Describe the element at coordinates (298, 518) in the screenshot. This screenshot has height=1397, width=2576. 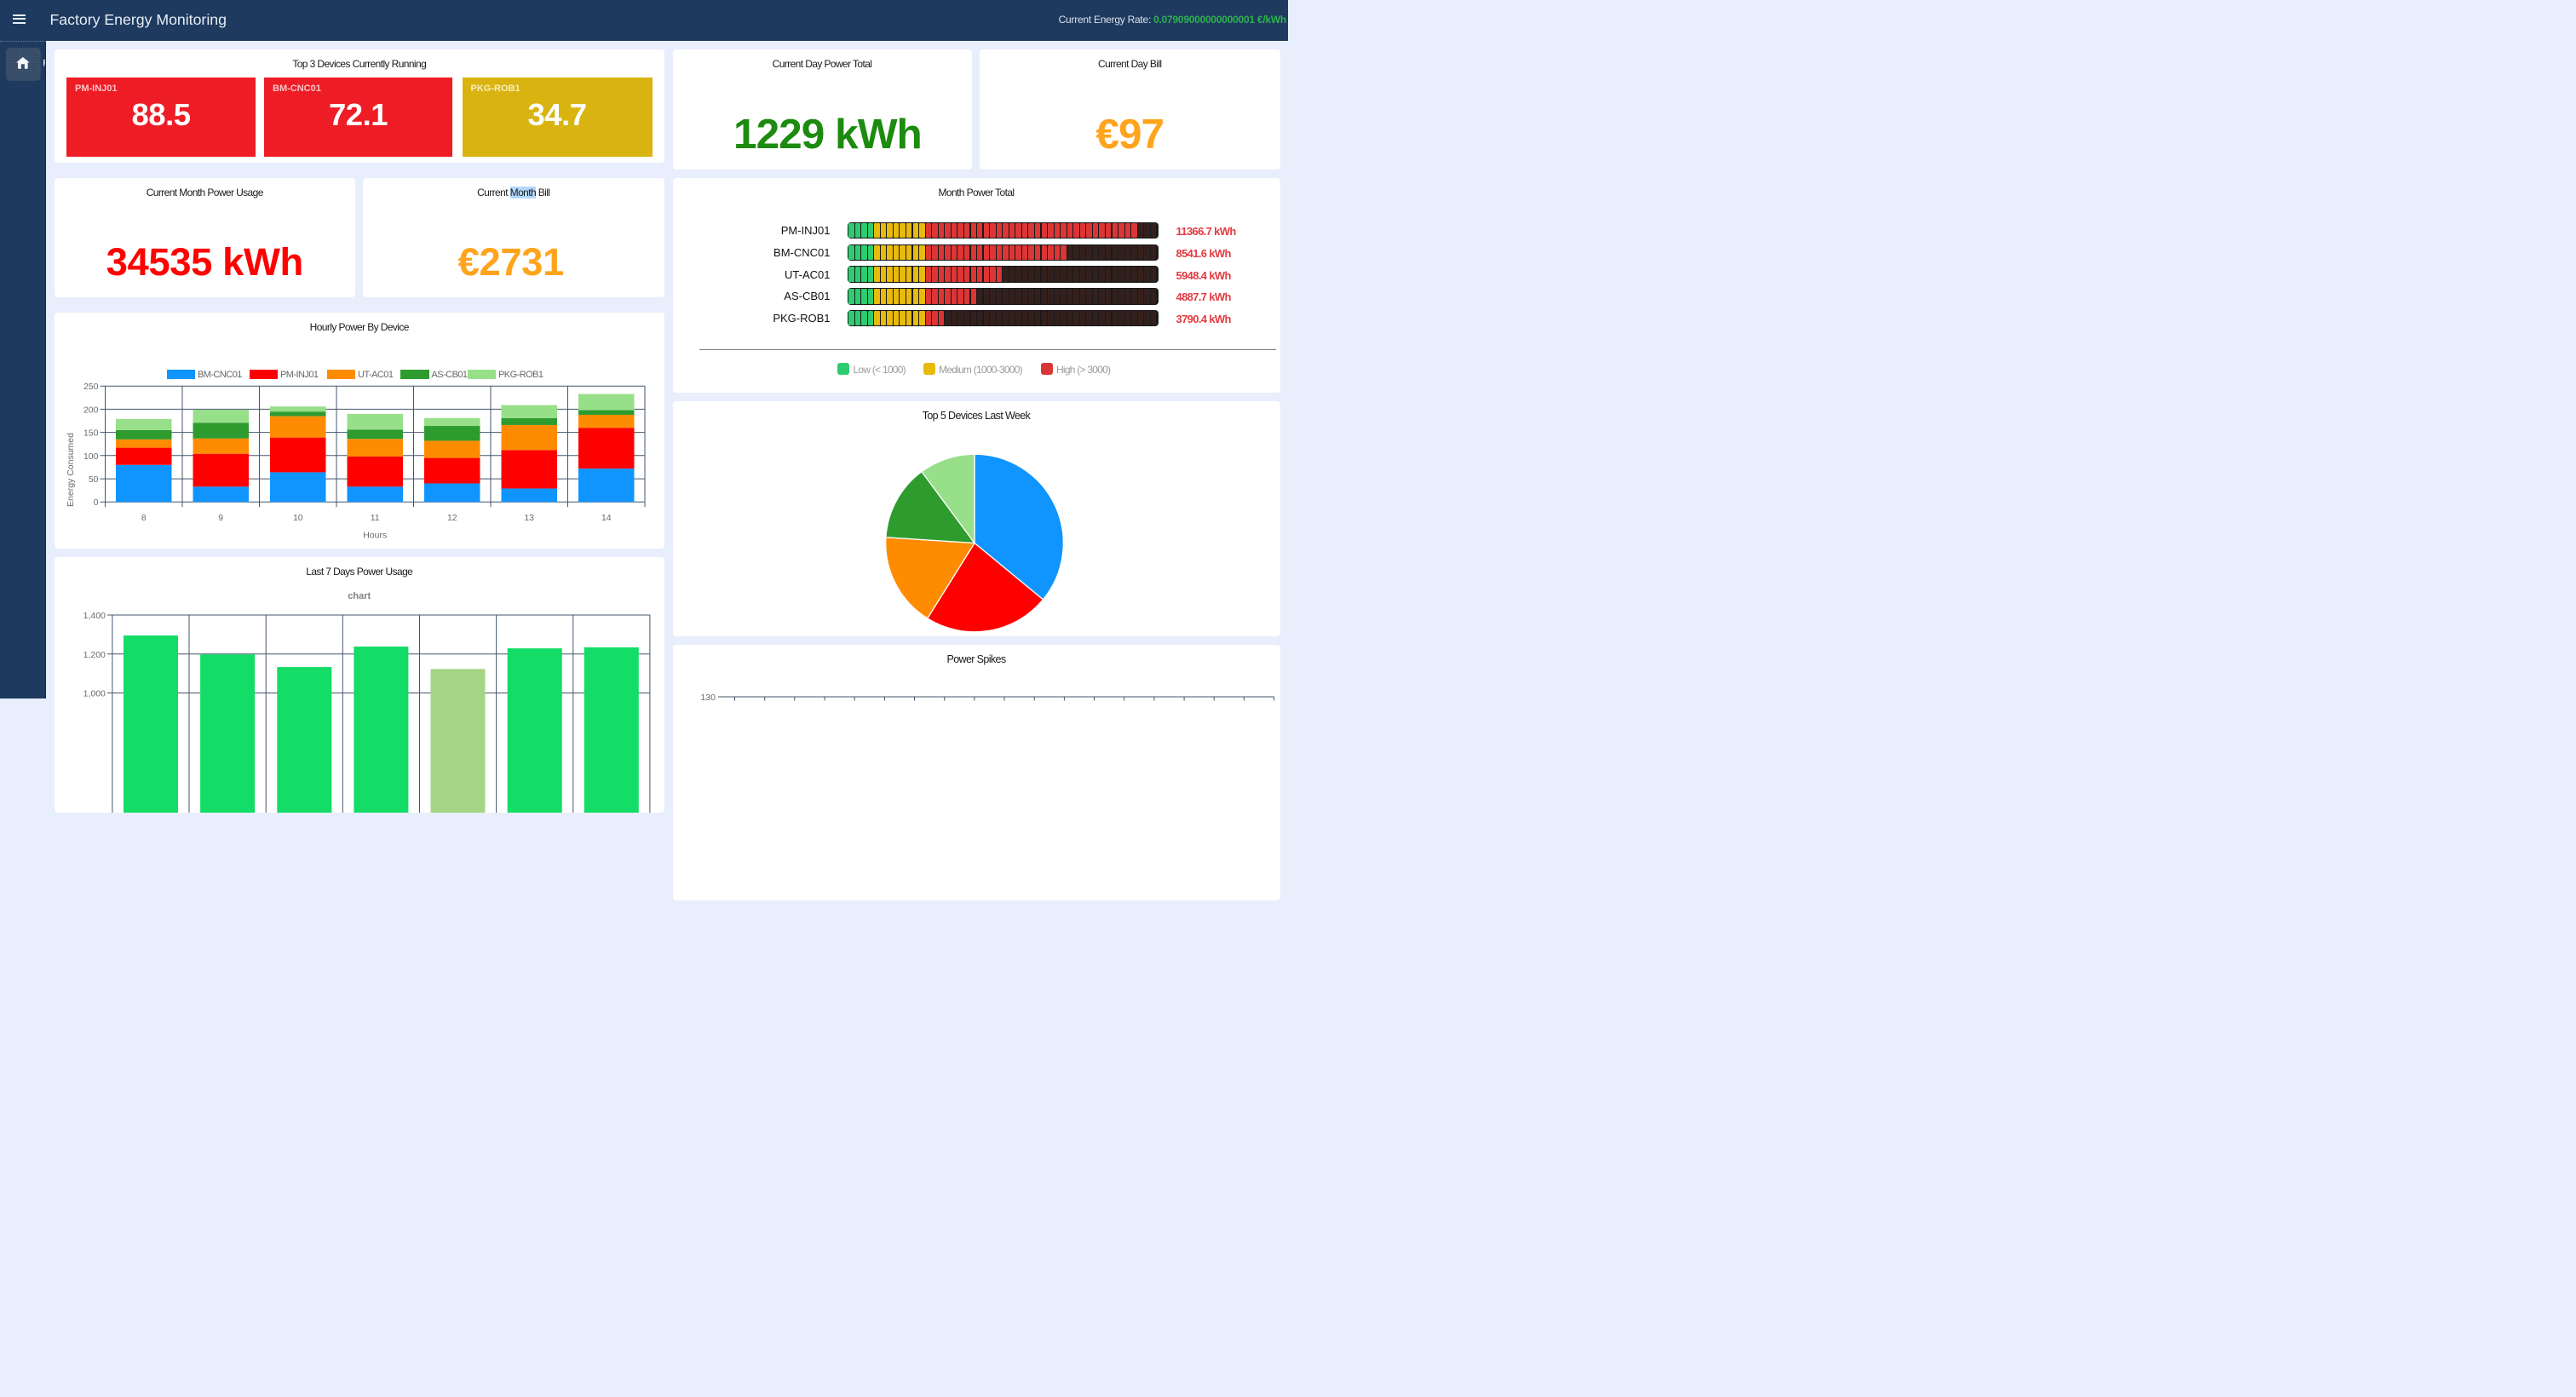
I see `svg-text: 10` at that location.